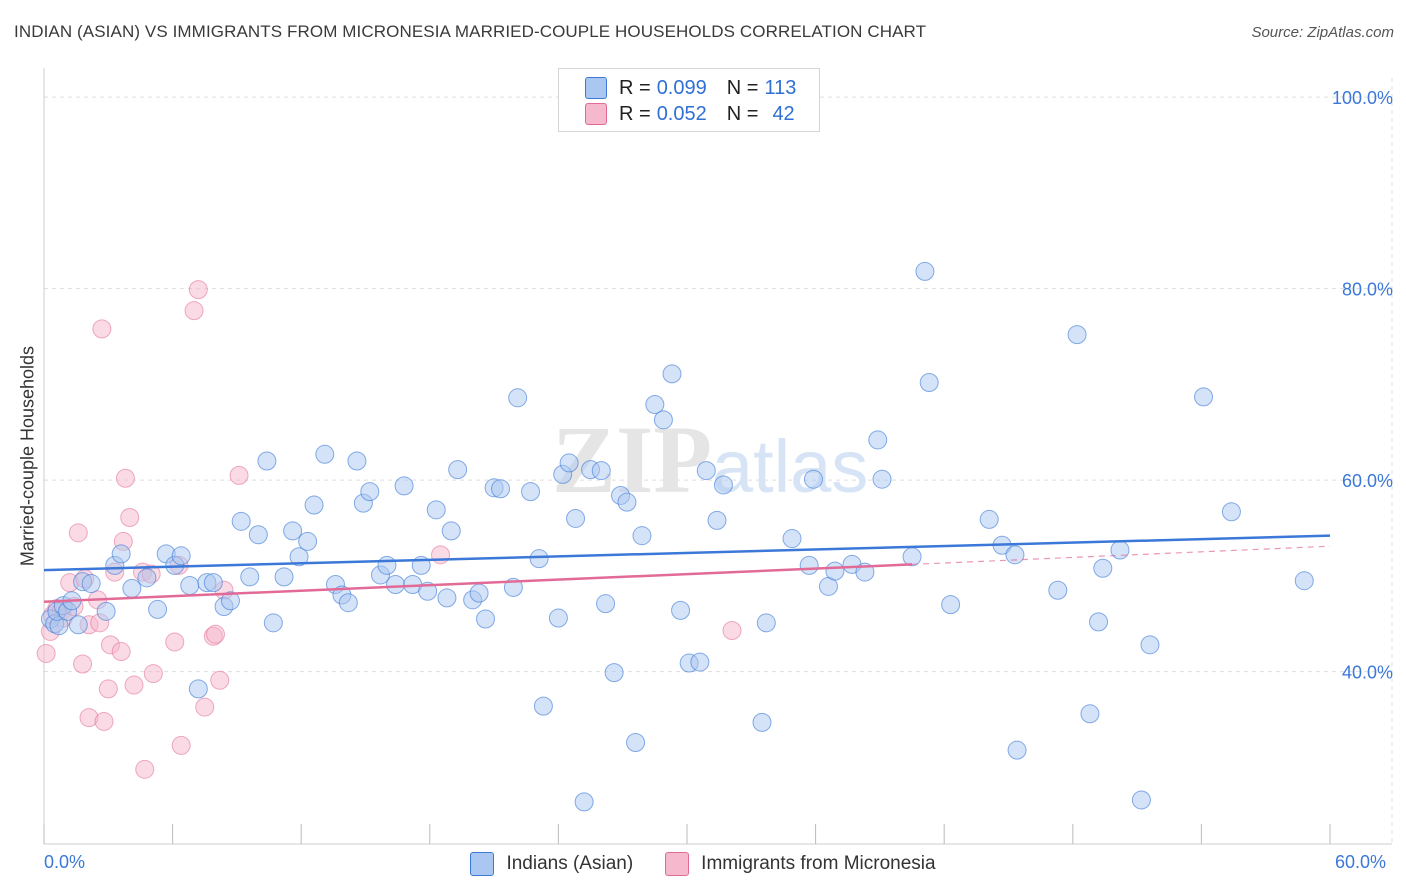 Image resolution: width=1406 pixels, height=892 pixels. I want to click on legend-item-micronesia: Immigrants from Micronesia, so click(800, 864).